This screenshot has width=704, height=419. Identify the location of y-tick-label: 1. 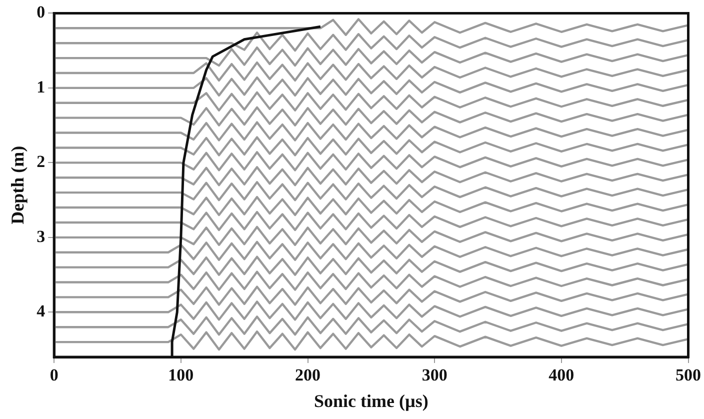
(41, 86).